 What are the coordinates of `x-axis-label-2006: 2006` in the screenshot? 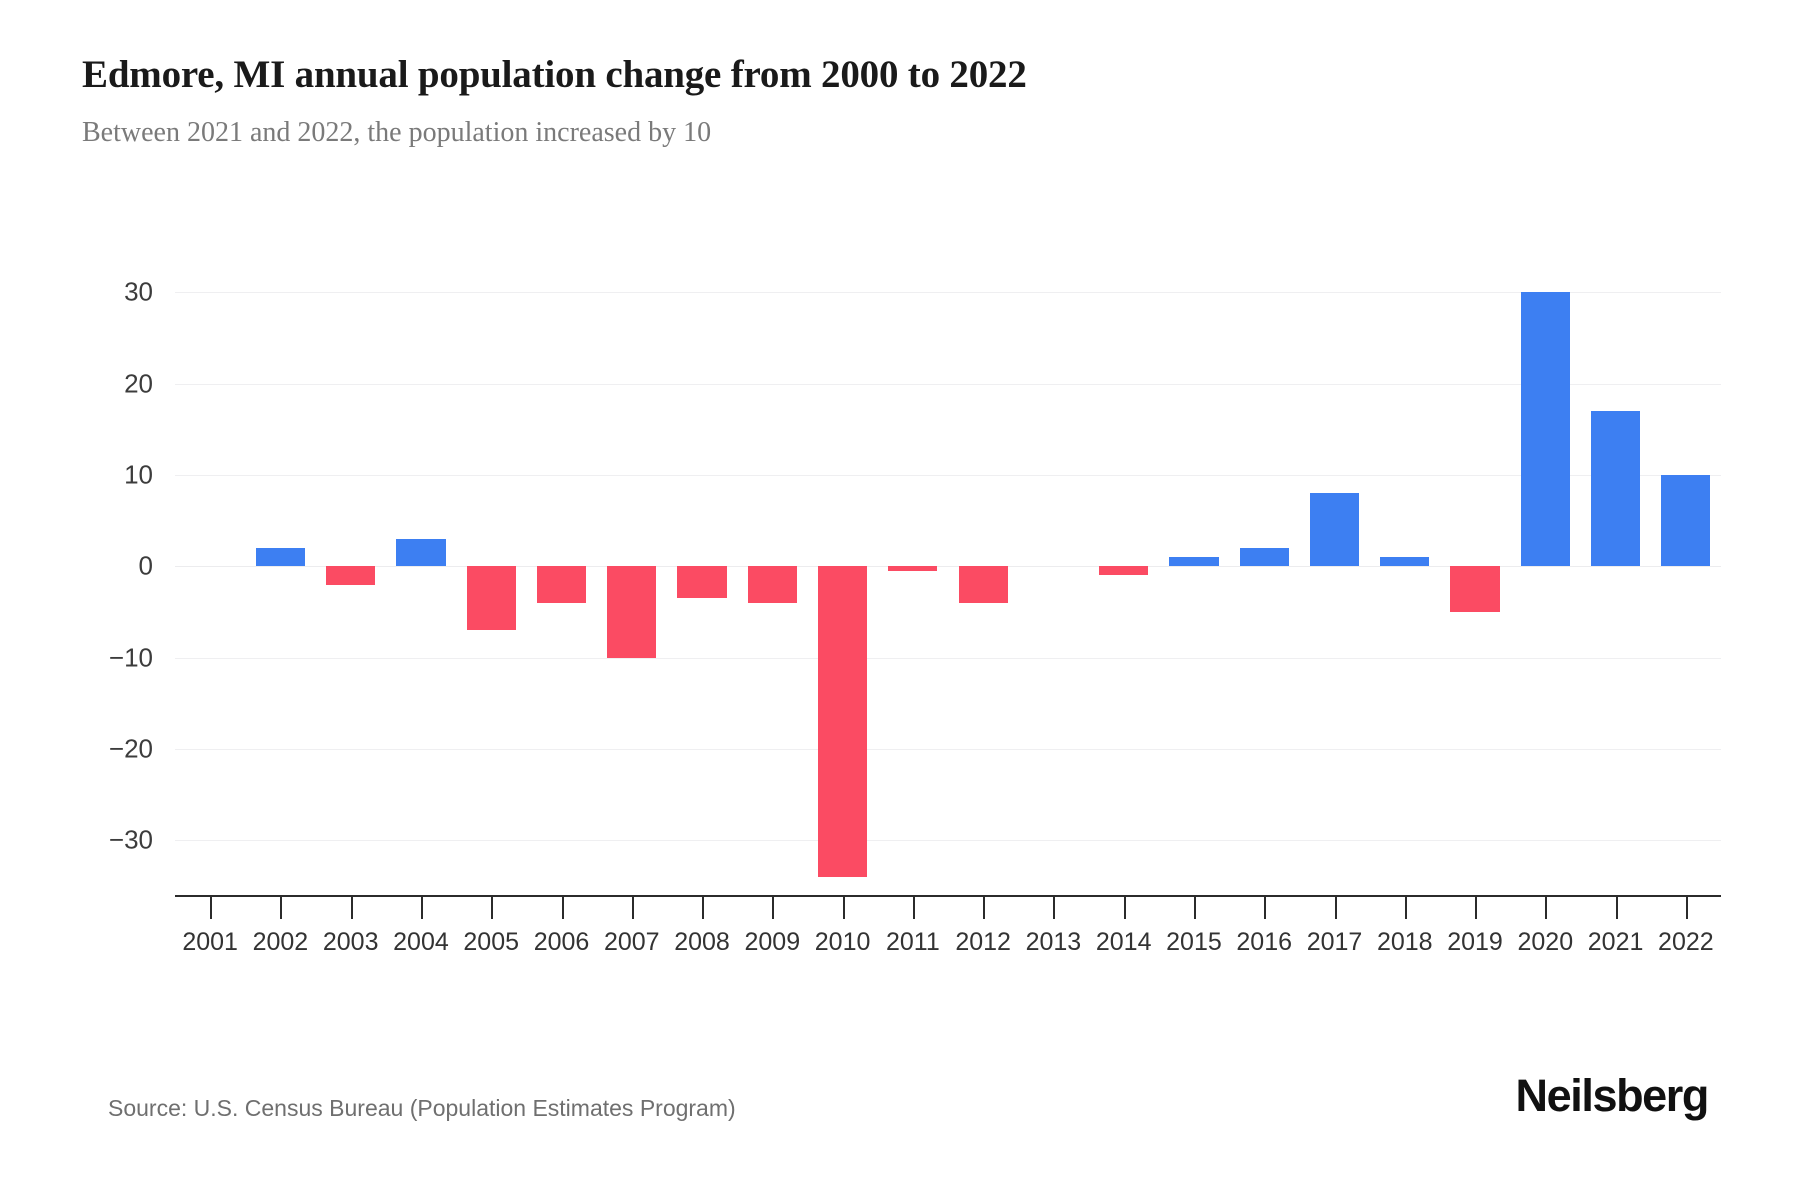 It's located at (561, 942).